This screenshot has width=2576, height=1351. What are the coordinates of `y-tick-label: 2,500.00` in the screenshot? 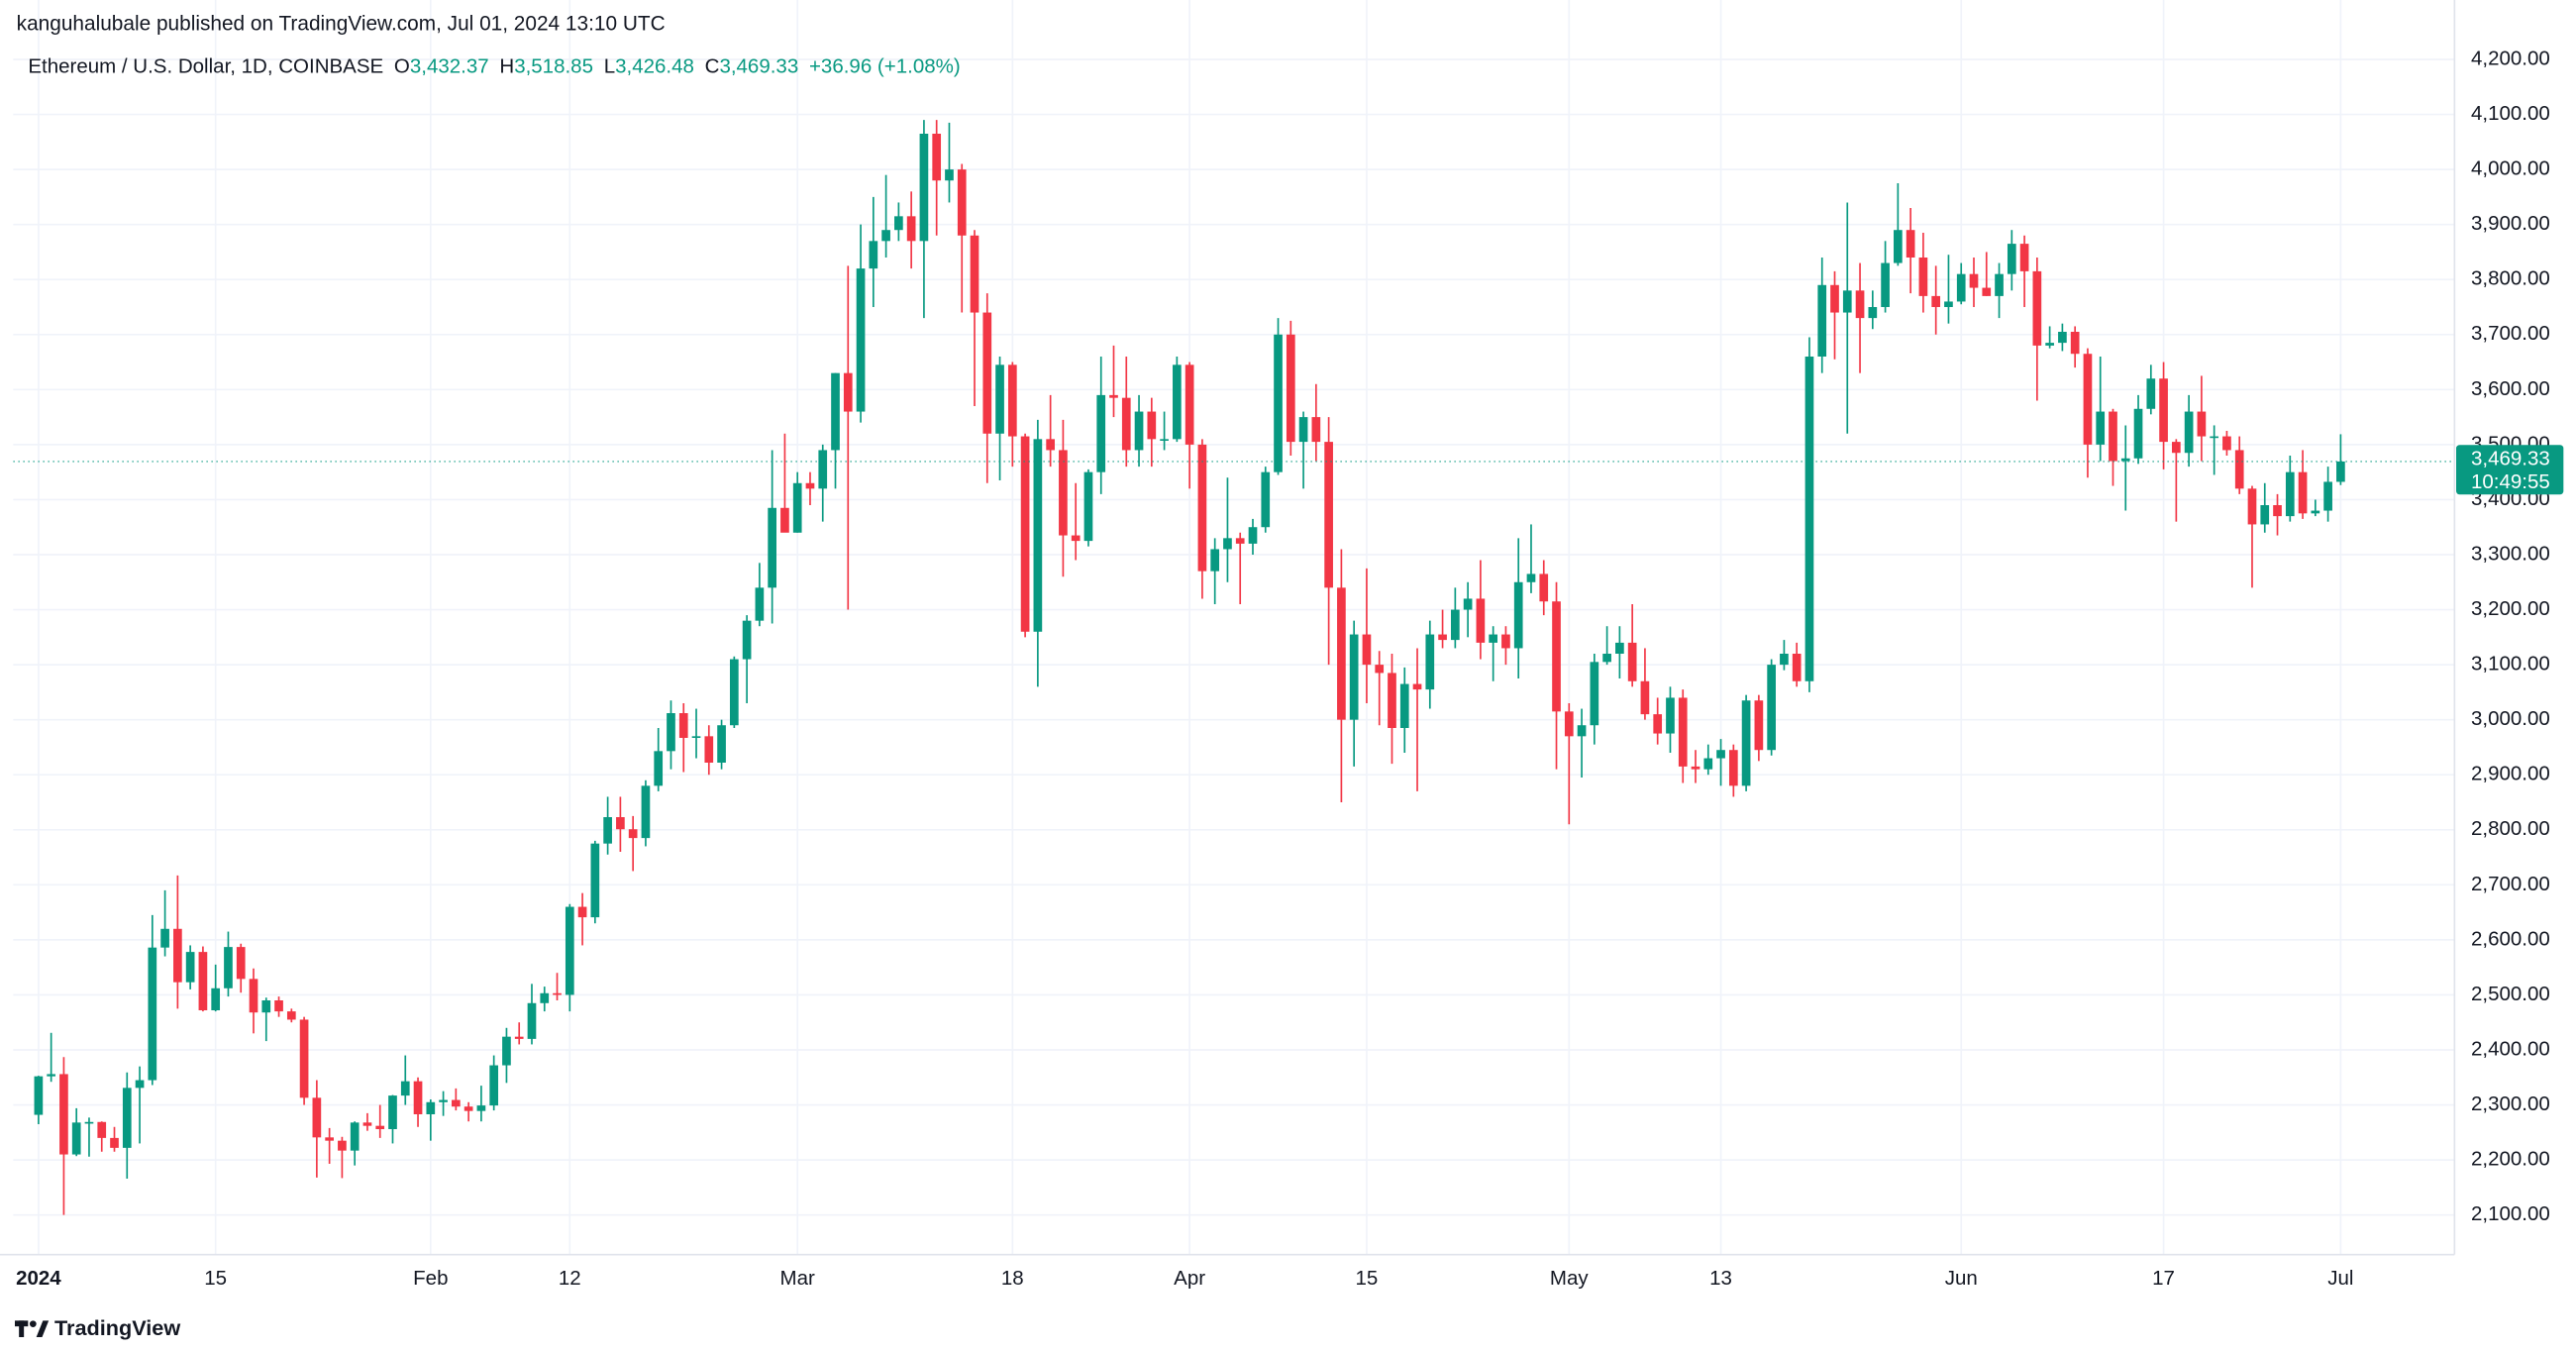 It's located at (2510, 994).